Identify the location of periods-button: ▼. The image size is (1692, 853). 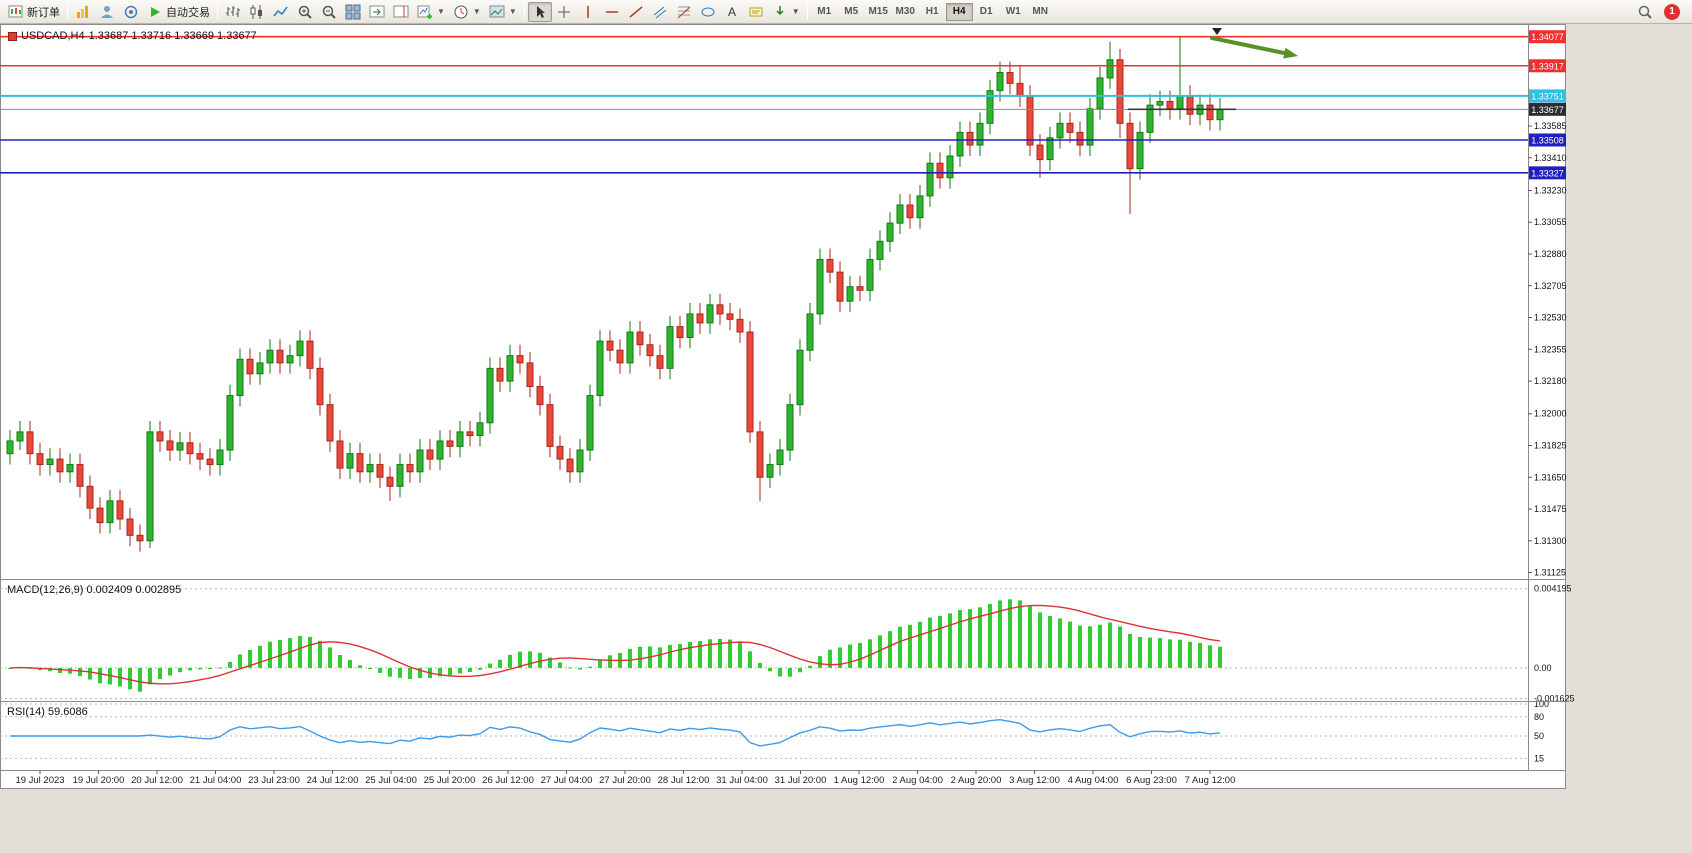
(467, 12).